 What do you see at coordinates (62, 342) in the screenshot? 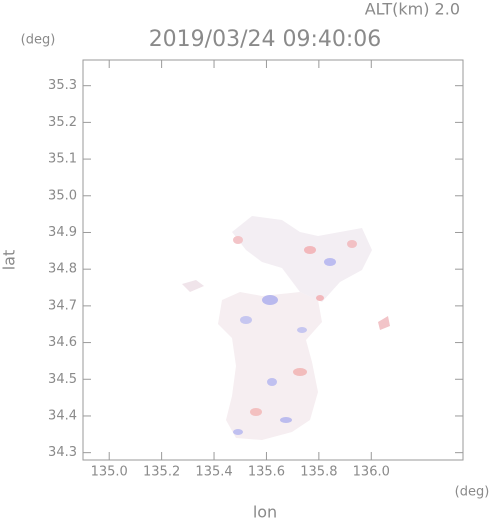
I see `y-tick-label: 34.6` at bounding box center [62, 342].